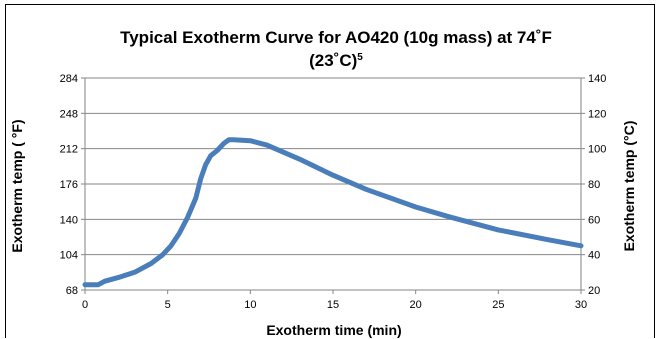 The image size is (662, 339). Describe the element at coordinates (250, 305) in the screenshot. I see `x-tick-label-2: 10` at that location.